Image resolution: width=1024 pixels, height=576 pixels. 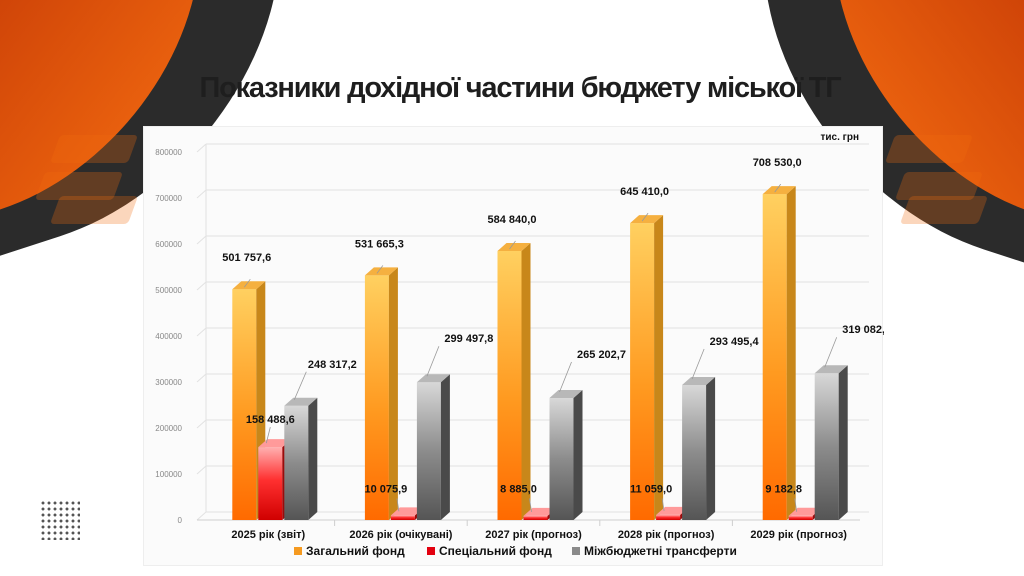 What do you see at coordinates (735, 342) in the screenshot?
I see `data-label: 293 495,4` at bounding box center [735, 342].